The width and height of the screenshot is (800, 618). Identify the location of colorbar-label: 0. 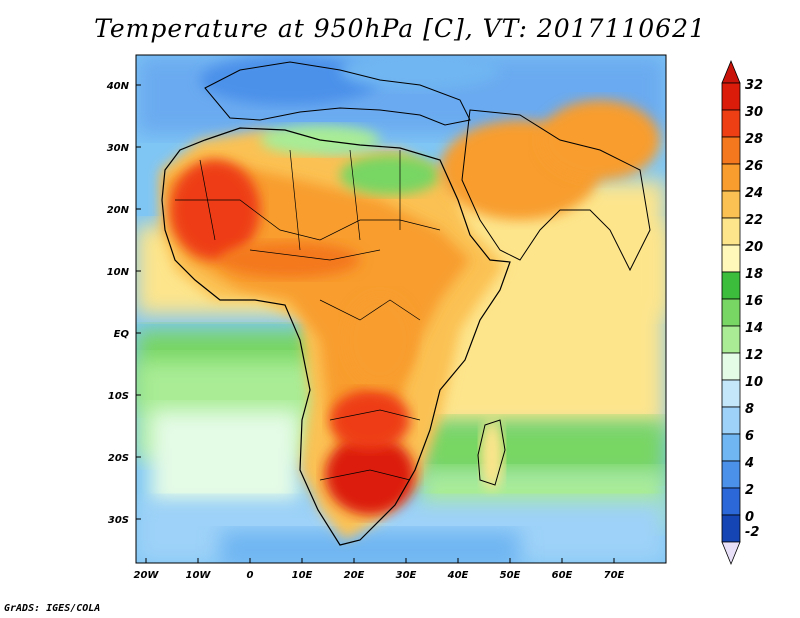
(749, 517).